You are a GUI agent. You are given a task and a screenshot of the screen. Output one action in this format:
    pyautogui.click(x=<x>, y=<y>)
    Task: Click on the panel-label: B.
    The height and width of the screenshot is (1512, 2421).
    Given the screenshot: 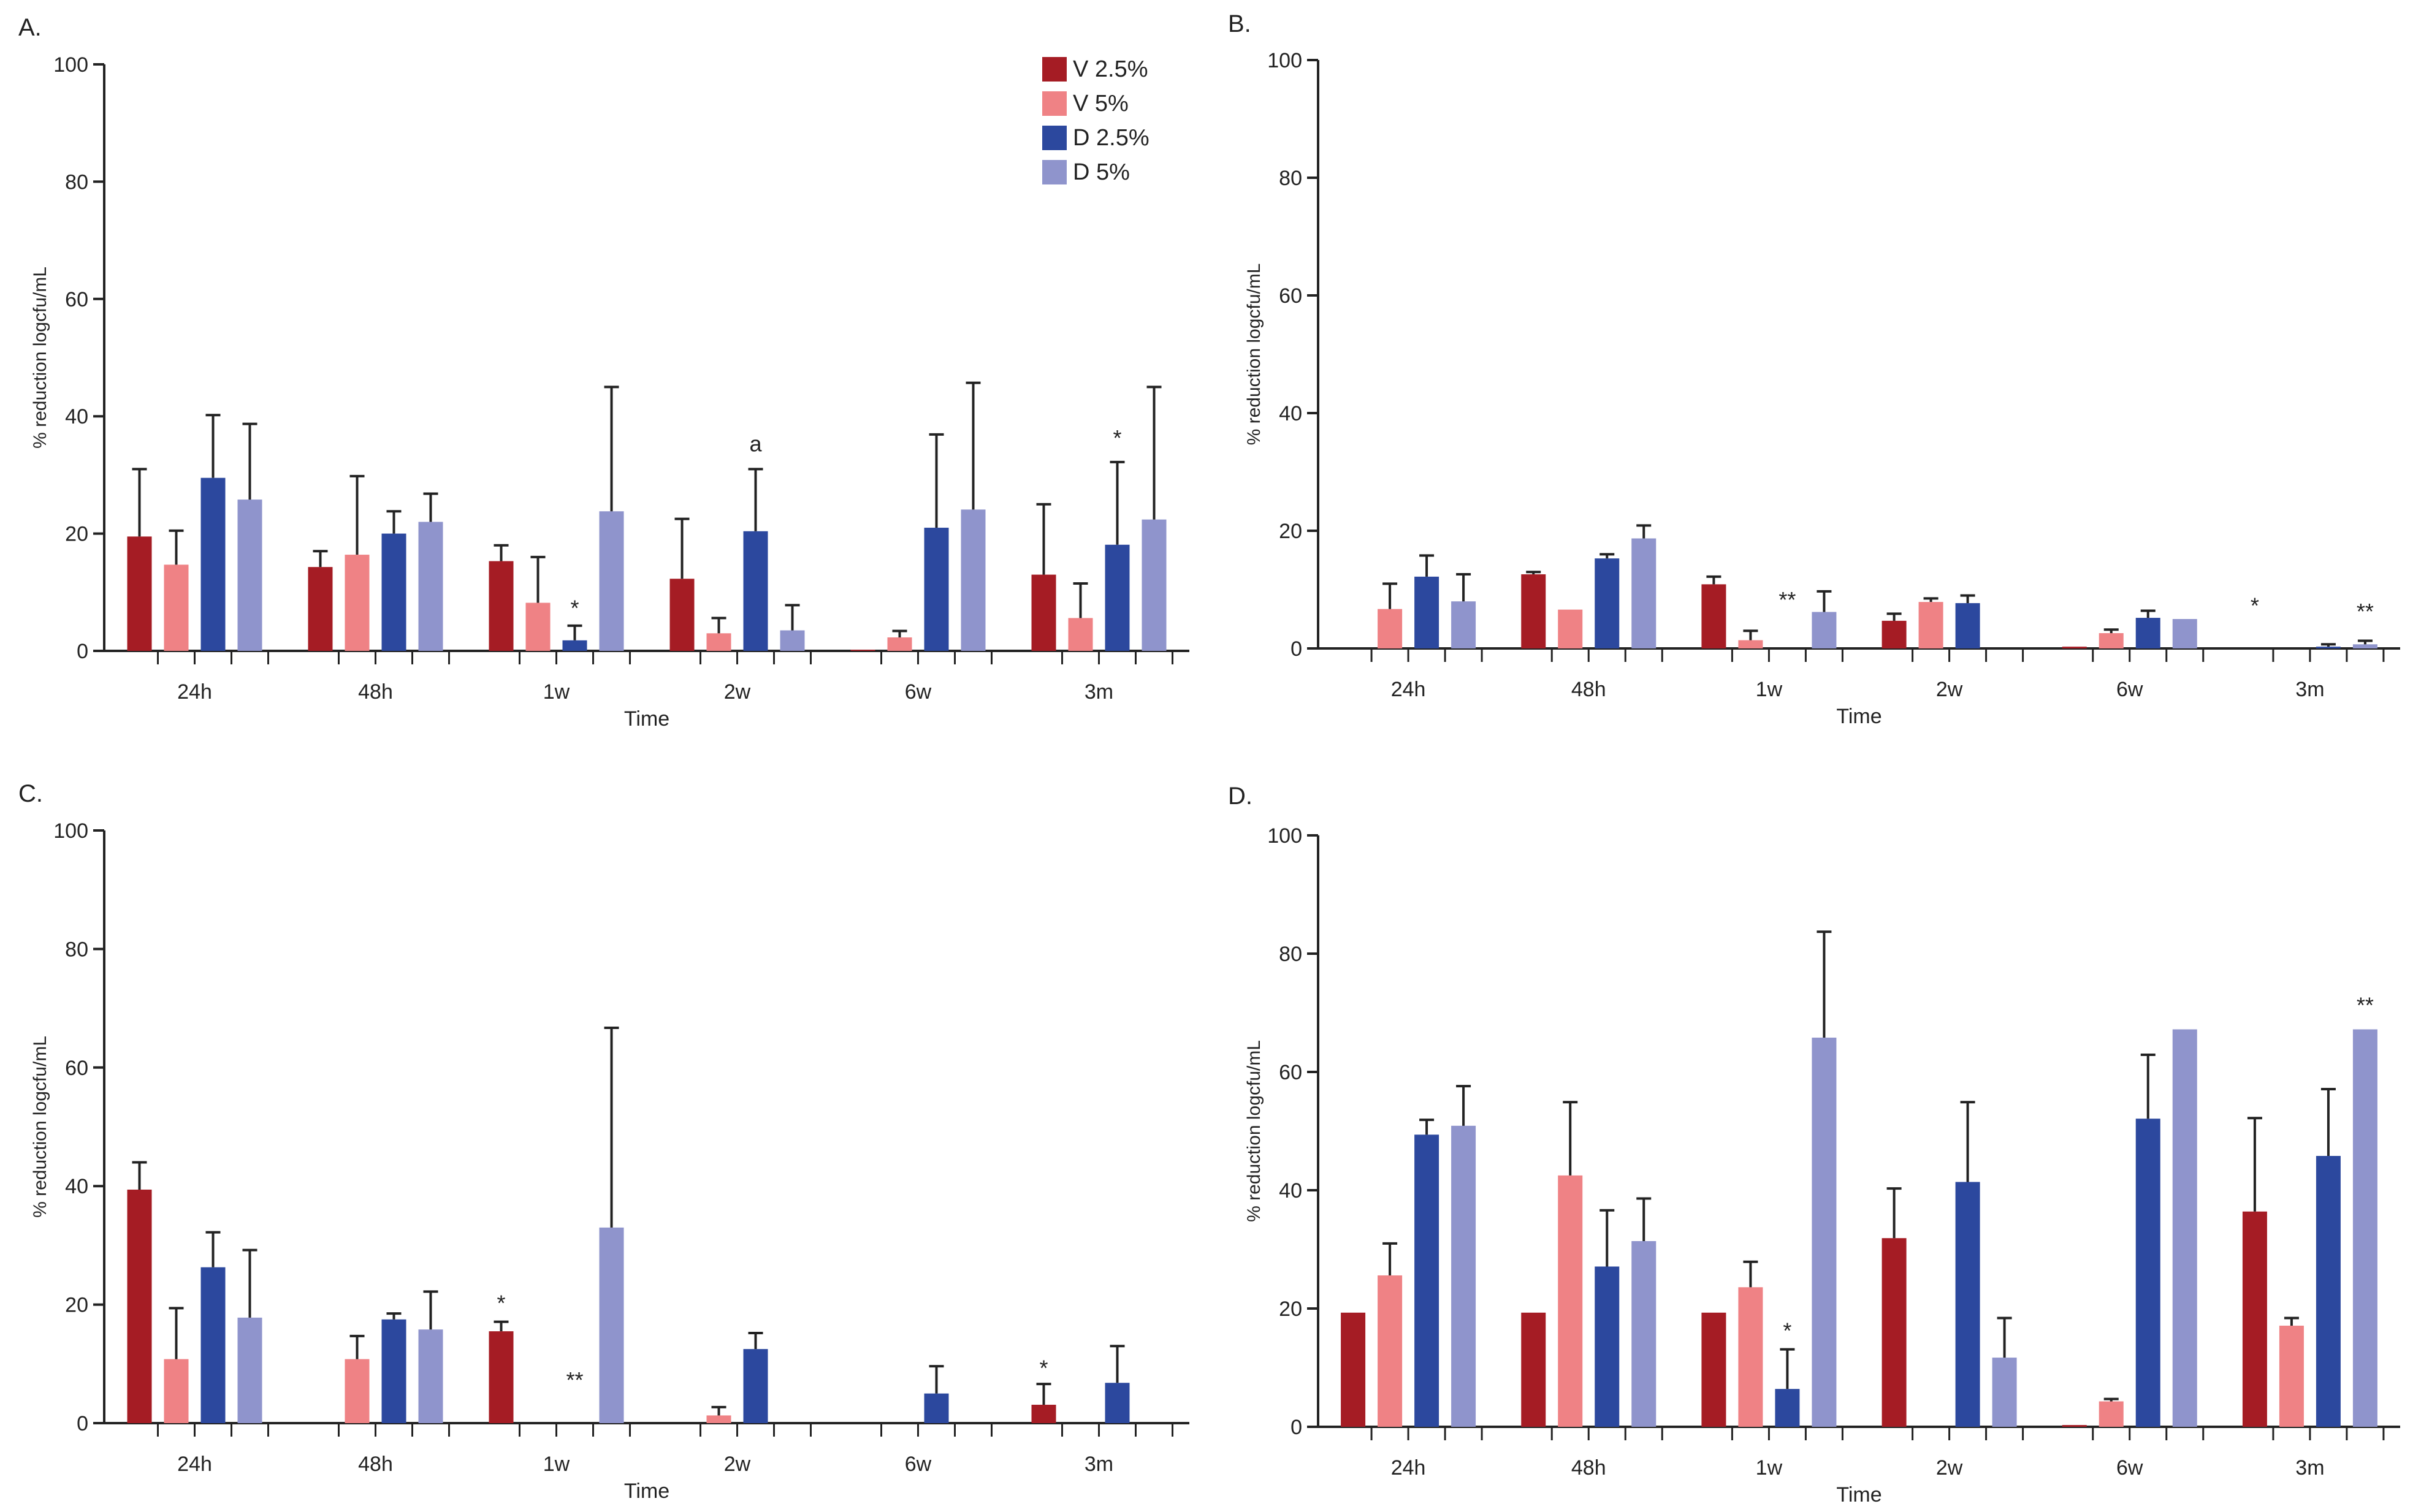 What is the action you would take?
    pyautogui.click(x=1239, y=23)
    